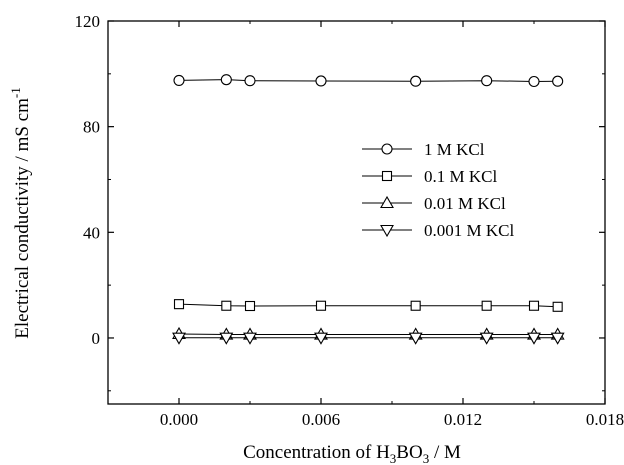  What do you see at coordinates (321, 419) in the screenshot?
I see `x-tick-label: 0.006` at bounding box center [321, 419].